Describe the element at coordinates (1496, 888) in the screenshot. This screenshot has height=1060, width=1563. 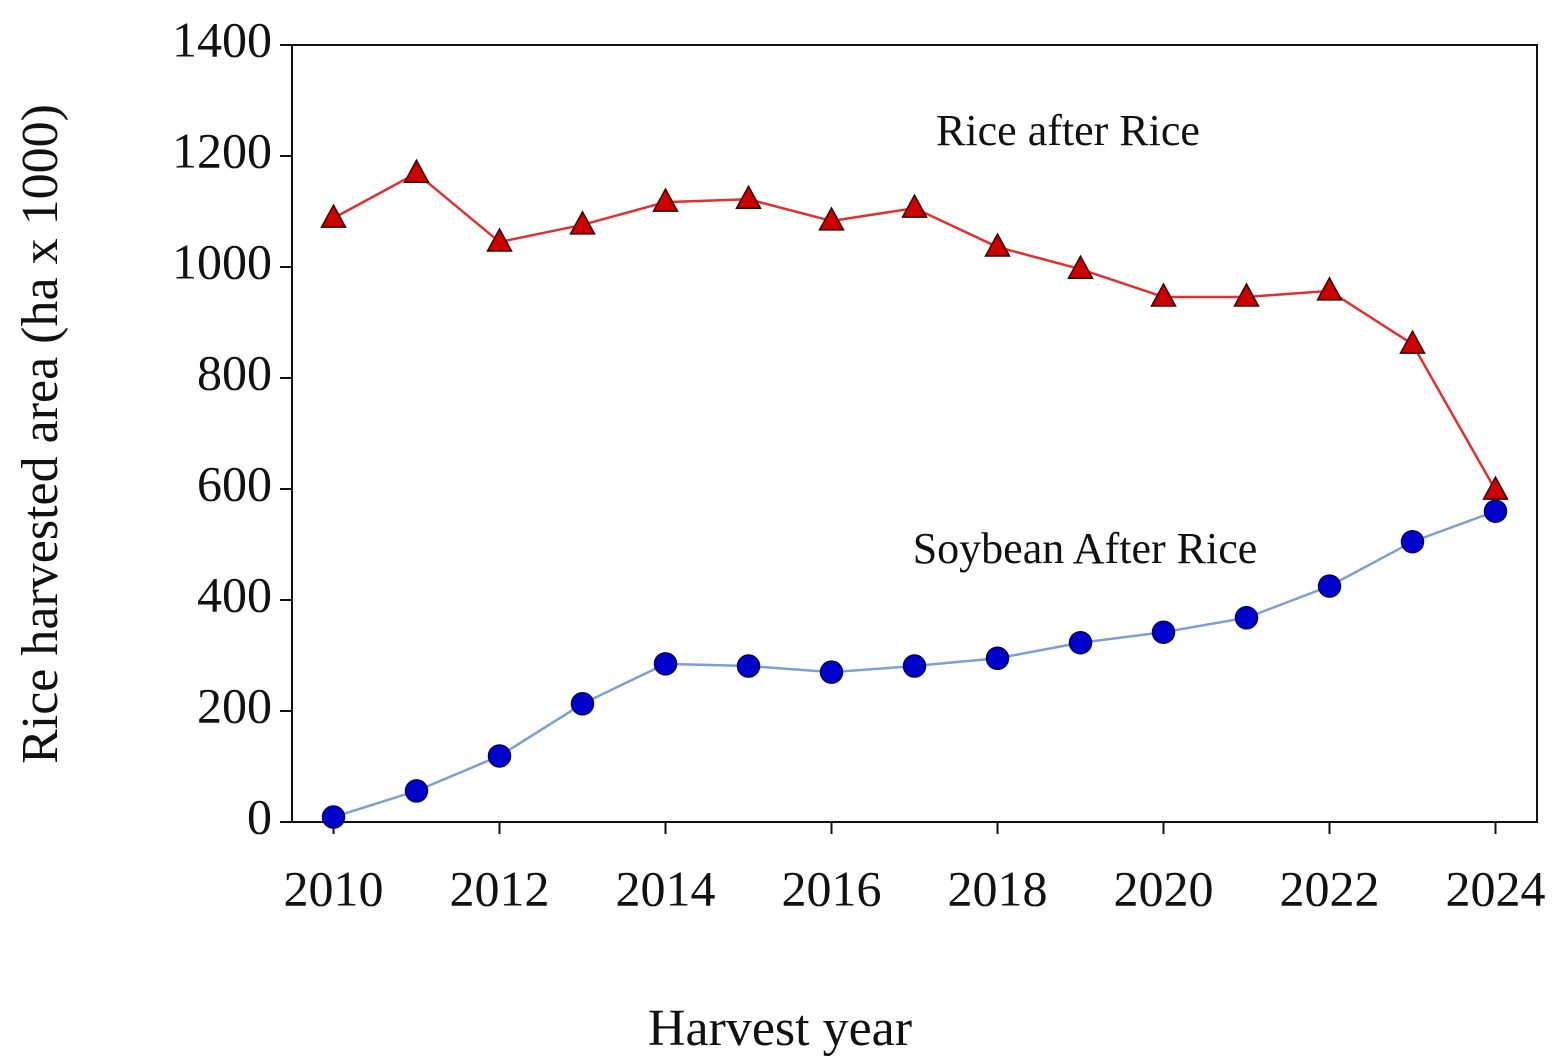
I see `x-tick-label: 2024` at that location.